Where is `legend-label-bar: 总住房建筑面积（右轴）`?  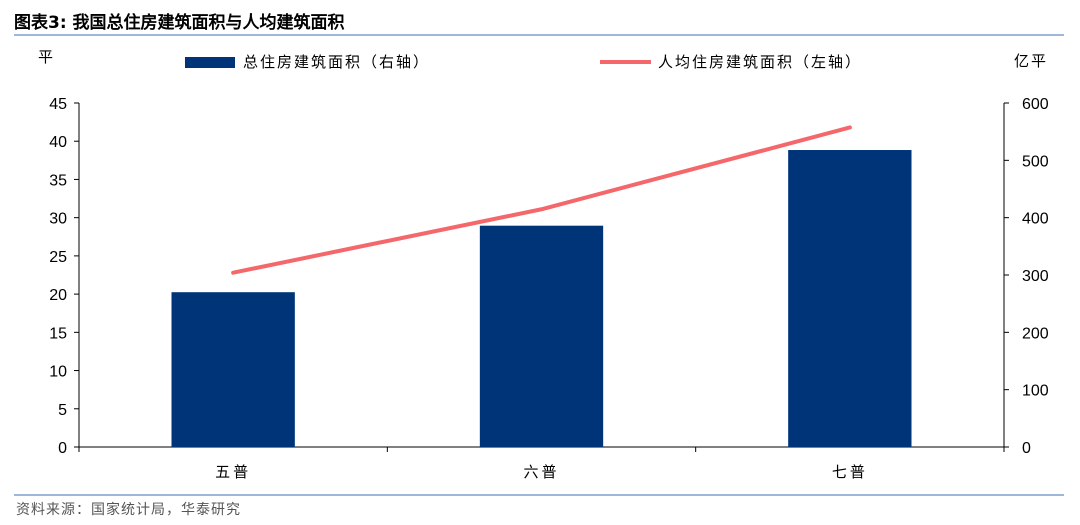
legend-label-bar: 总住房建筑面积（右轴） is located at coordinates (336, 62).